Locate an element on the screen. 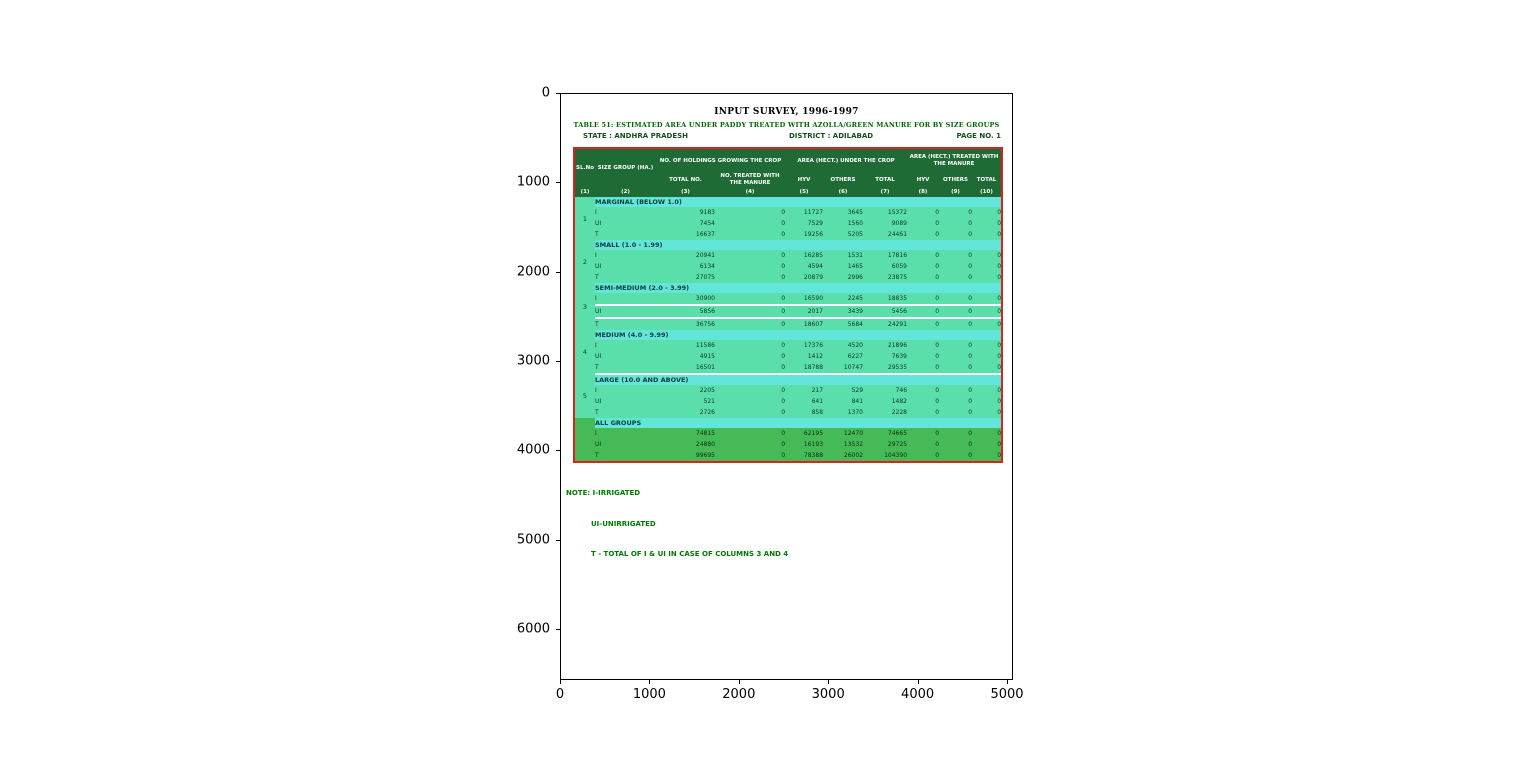  sl-number: 2 is located at coordinates (585, 261).